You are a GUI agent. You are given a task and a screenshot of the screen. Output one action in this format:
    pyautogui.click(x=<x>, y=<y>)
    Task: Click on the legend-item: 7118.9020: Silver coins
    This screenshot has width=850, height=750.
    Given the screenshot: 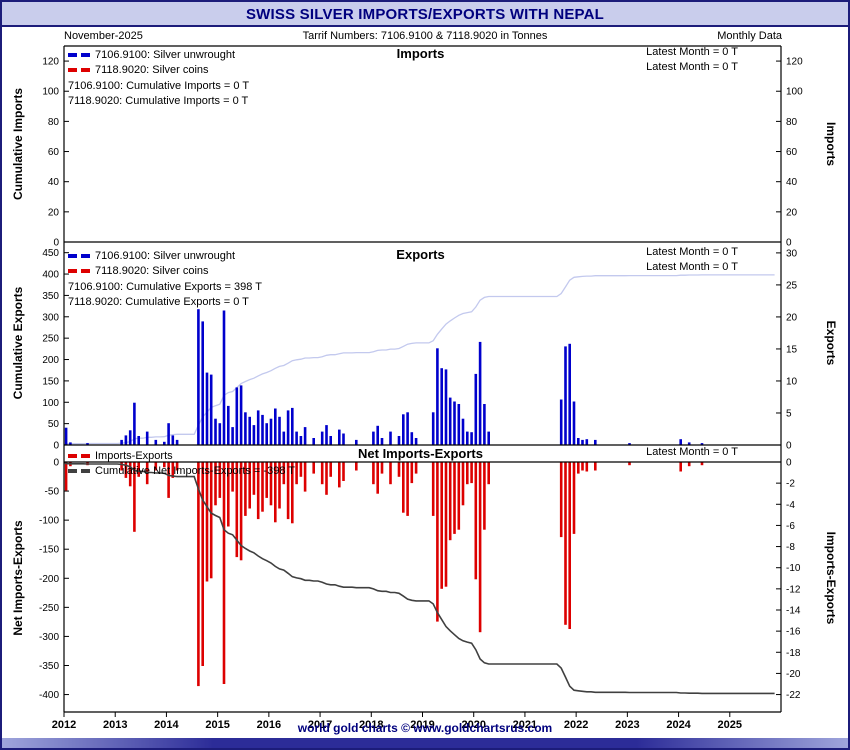 What is the action you would take?
    pyautogui.click(x=165, y=272)
    